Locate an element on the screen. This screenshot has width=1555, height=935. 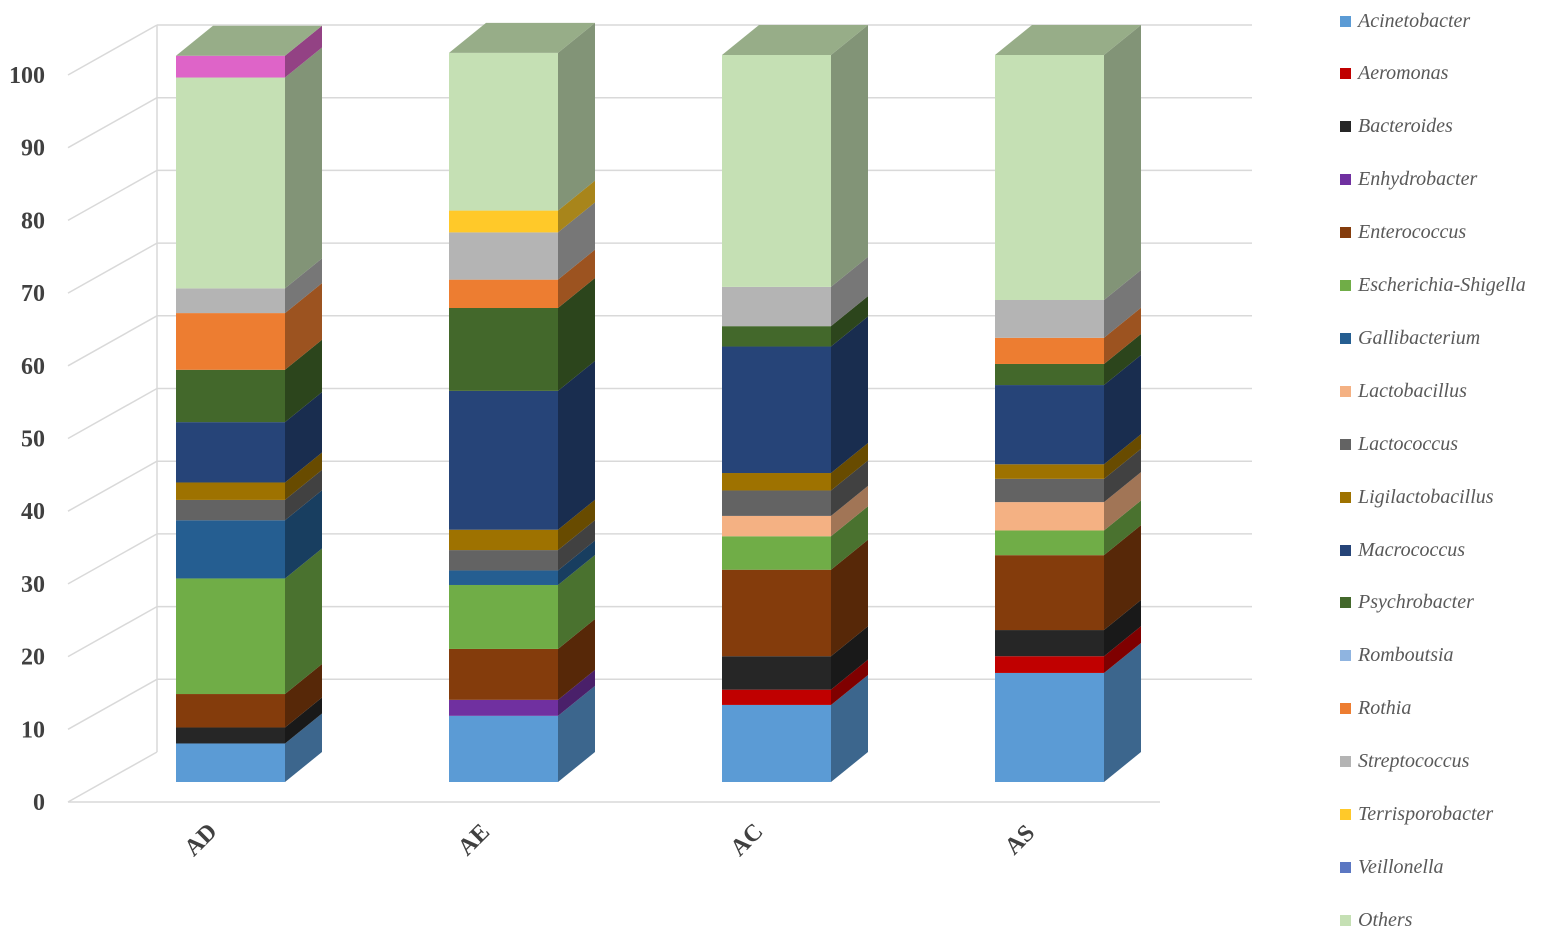
legend-label: Bacteroides is located at coordinates (1405, 126).